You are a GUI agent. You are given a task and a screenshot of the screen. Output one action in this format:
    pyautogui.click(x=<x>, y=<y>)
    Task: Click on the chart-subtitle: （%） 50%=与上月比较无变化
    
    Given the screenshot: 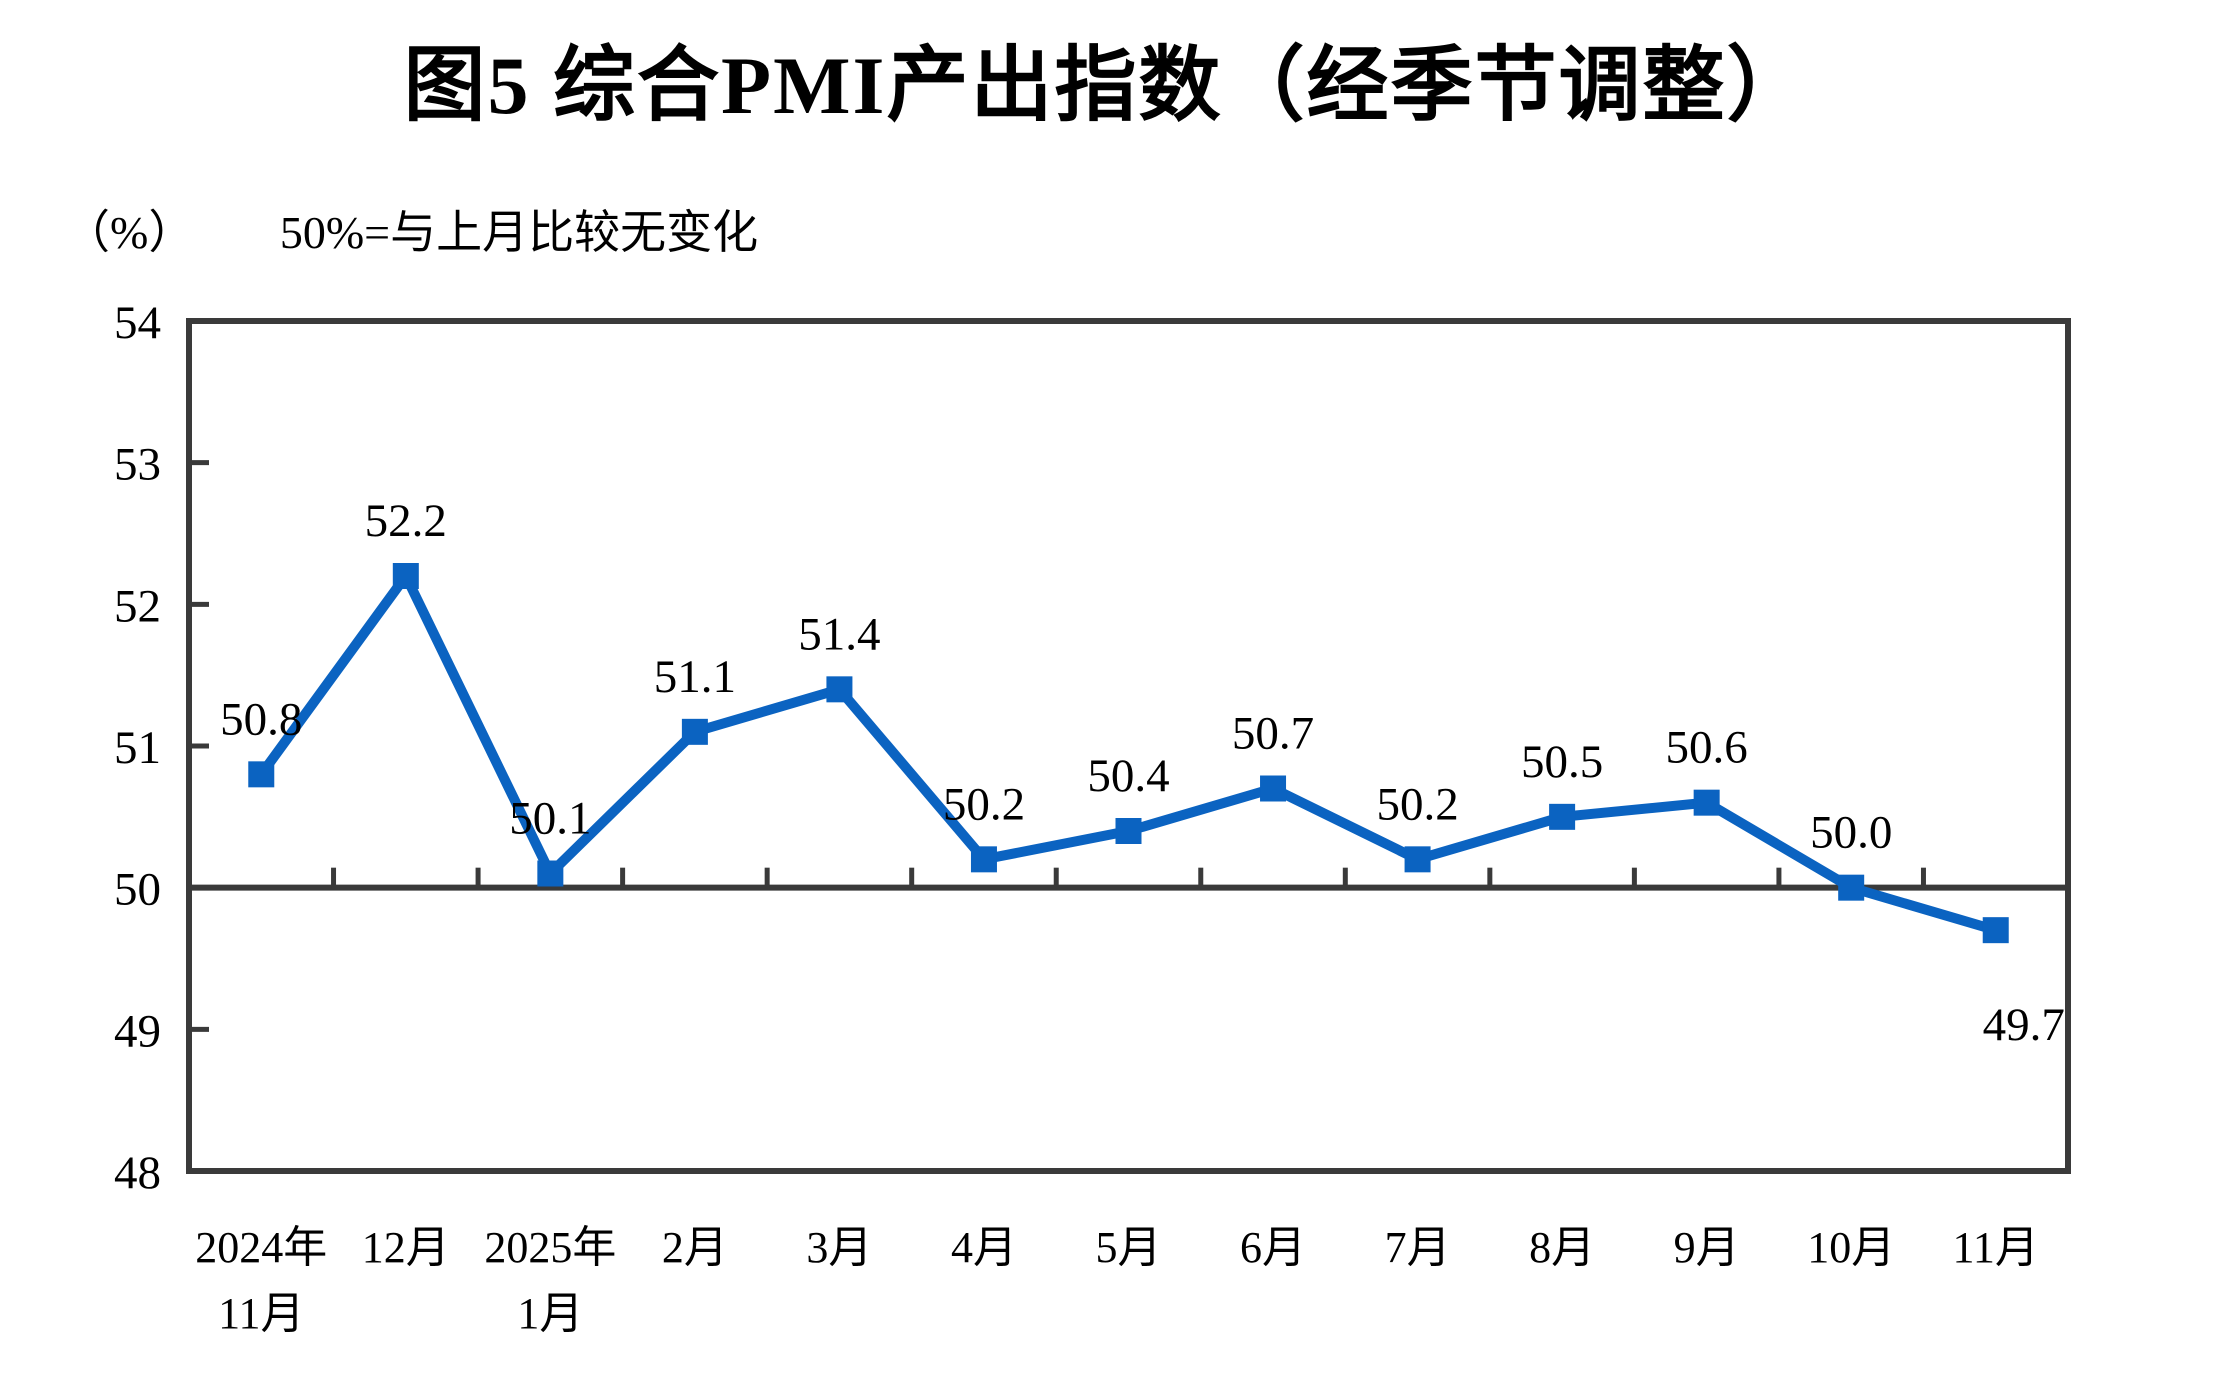 What is the action you would take?
    pyautogui.click(x=411, y=229)
    